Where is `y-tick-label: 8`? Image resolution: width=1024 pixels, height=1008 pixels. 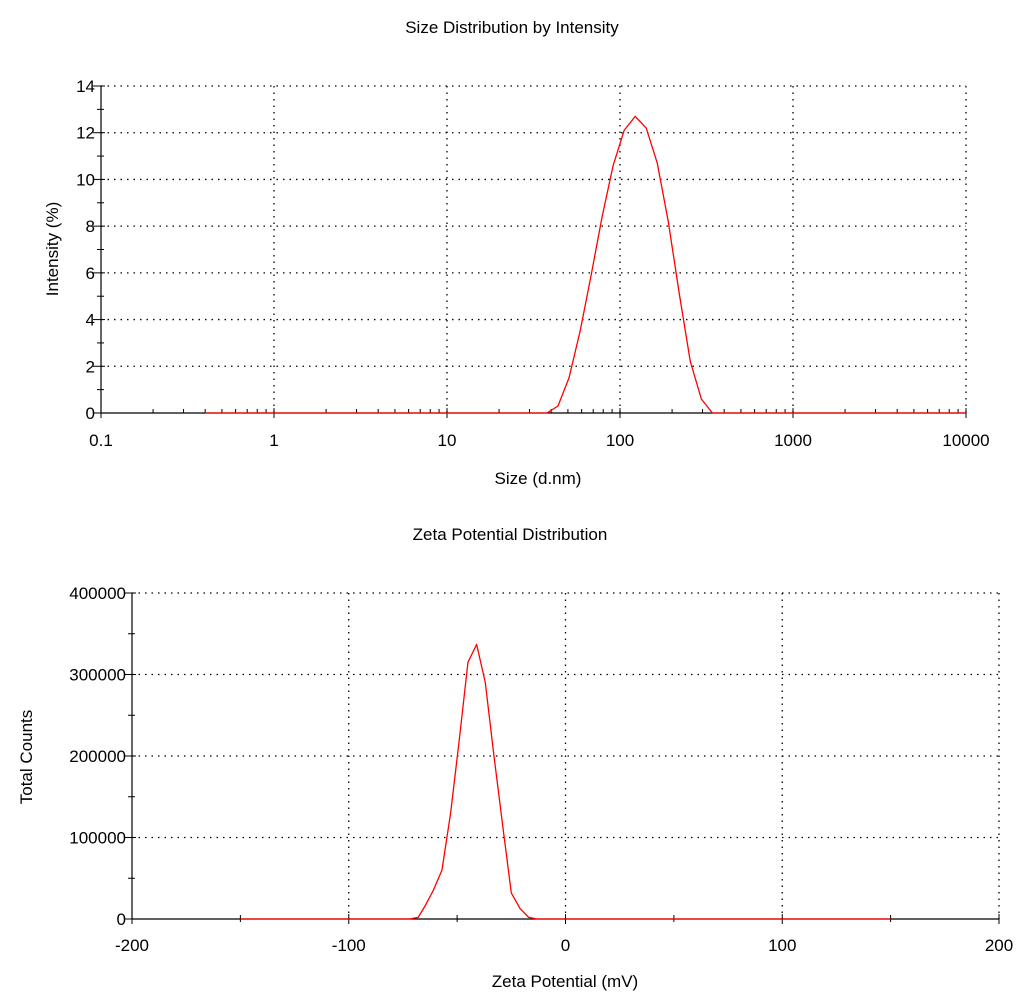 y-tick-label: 8 is located at coordinates (90, 226).